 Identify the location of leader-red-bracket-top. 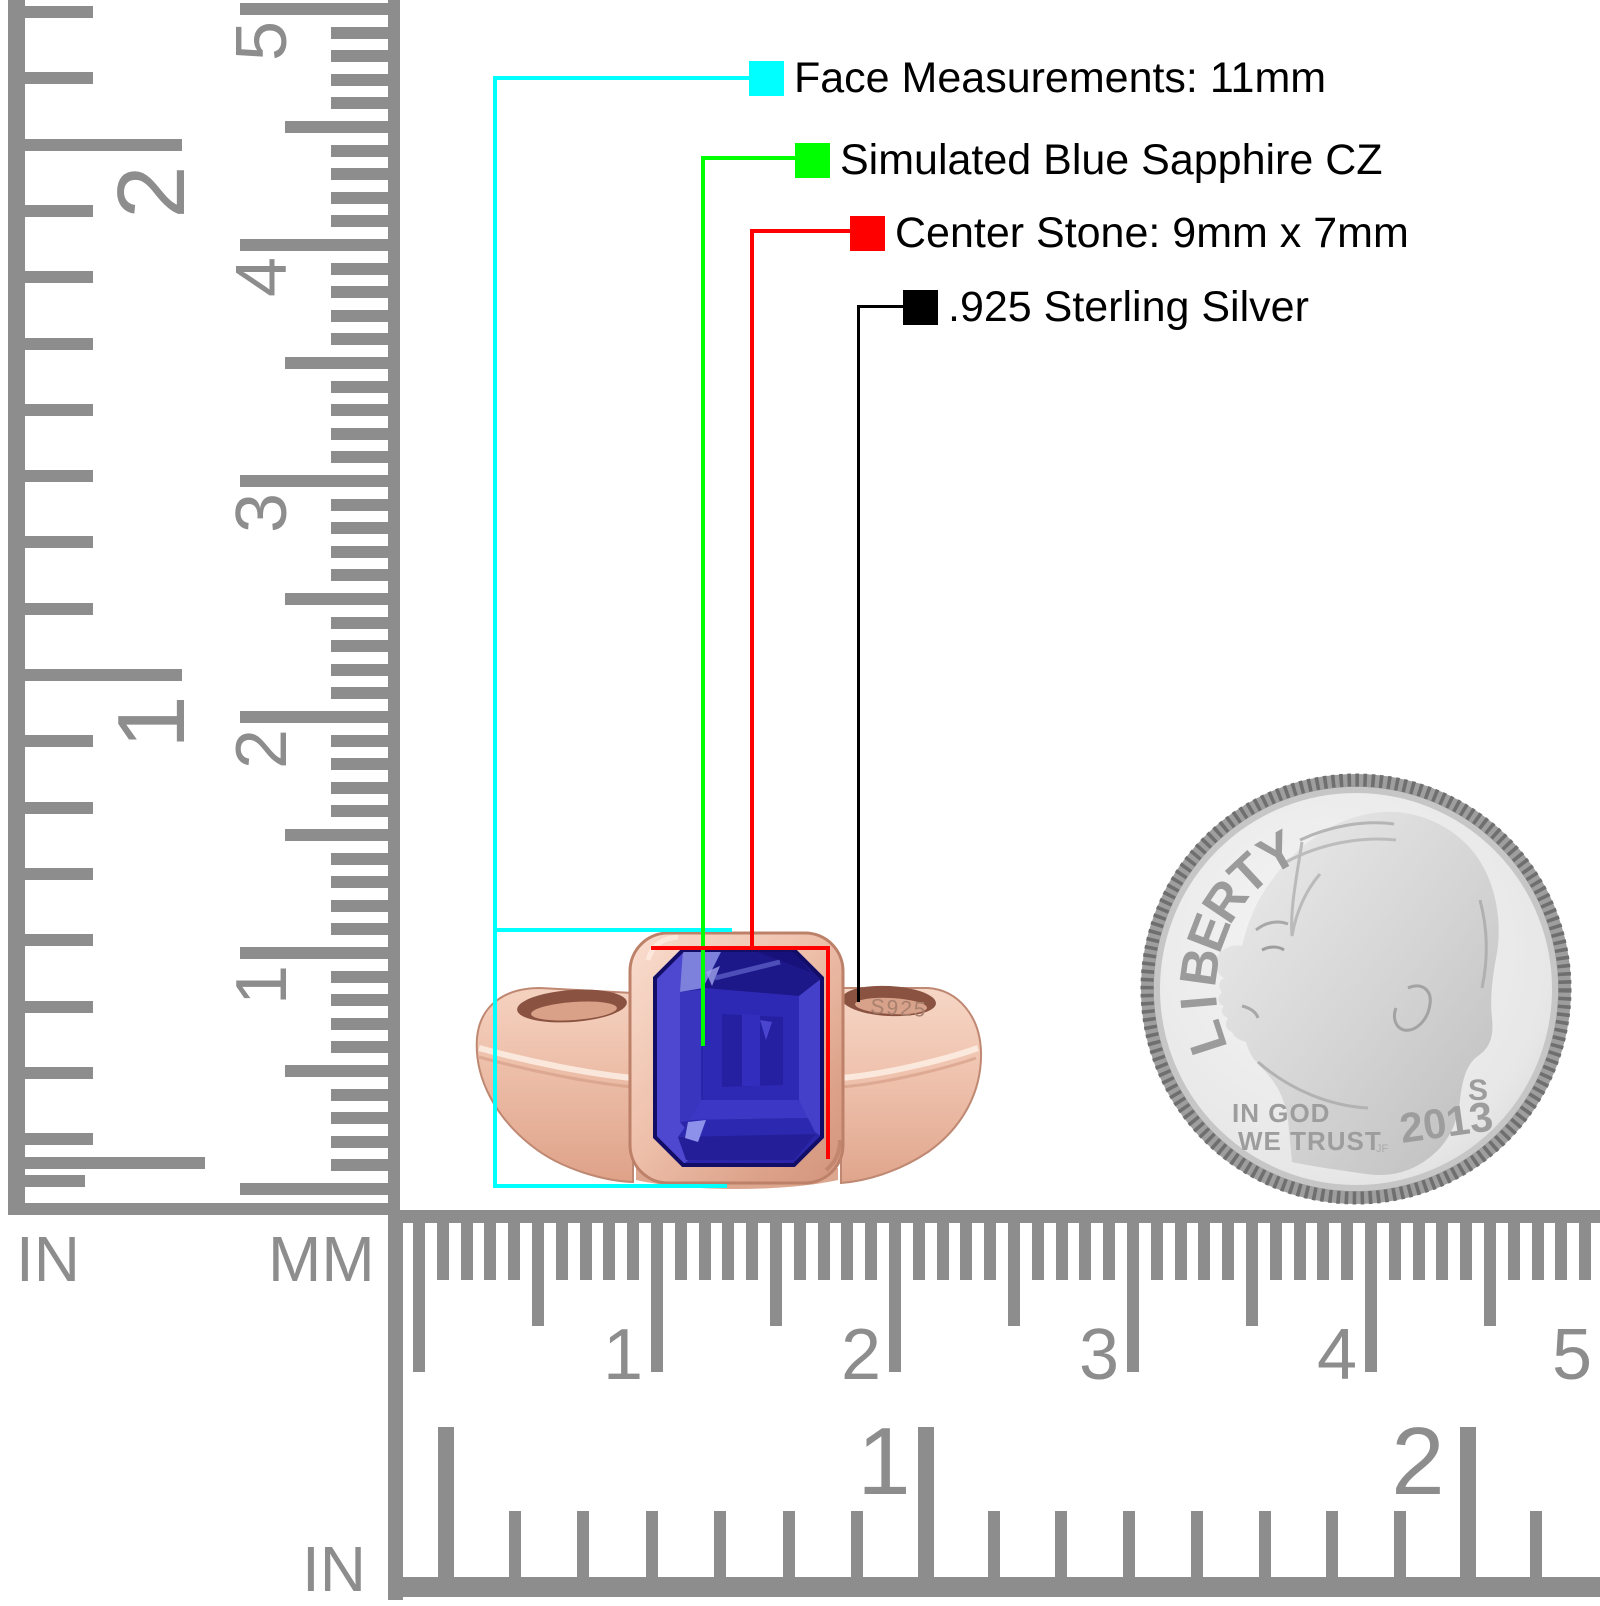
(740, 948).